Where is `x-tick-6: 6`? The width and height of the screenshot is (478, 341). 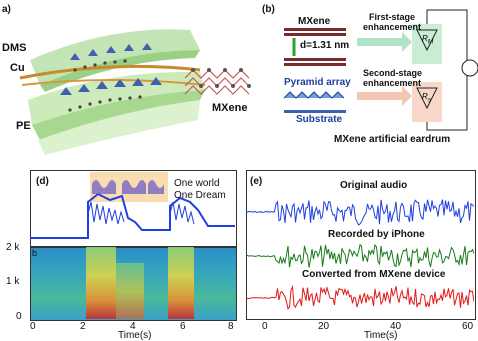 x-tick-6: 6 is located at coordinates (183, 326).